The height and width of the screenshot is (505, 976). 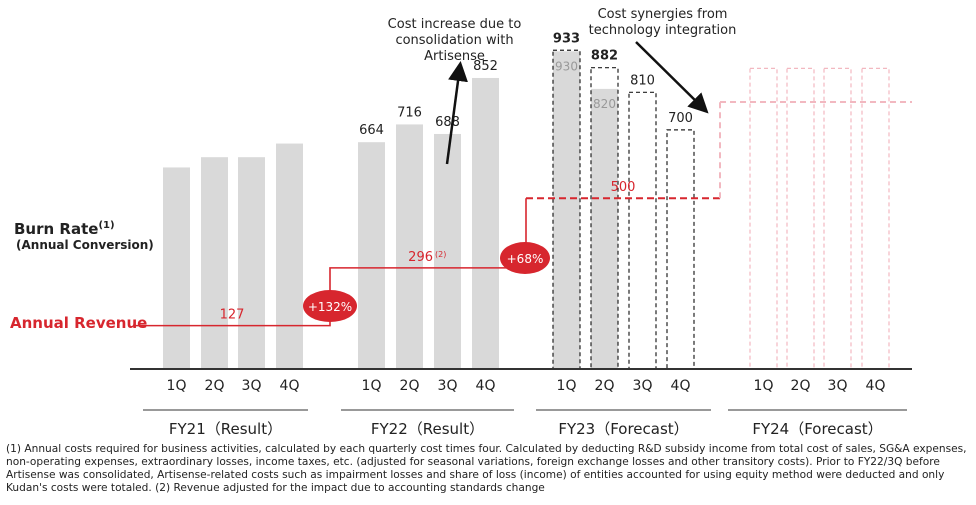 I want to click on bar-fy23-actual-2q, so click(x=604, y=228).